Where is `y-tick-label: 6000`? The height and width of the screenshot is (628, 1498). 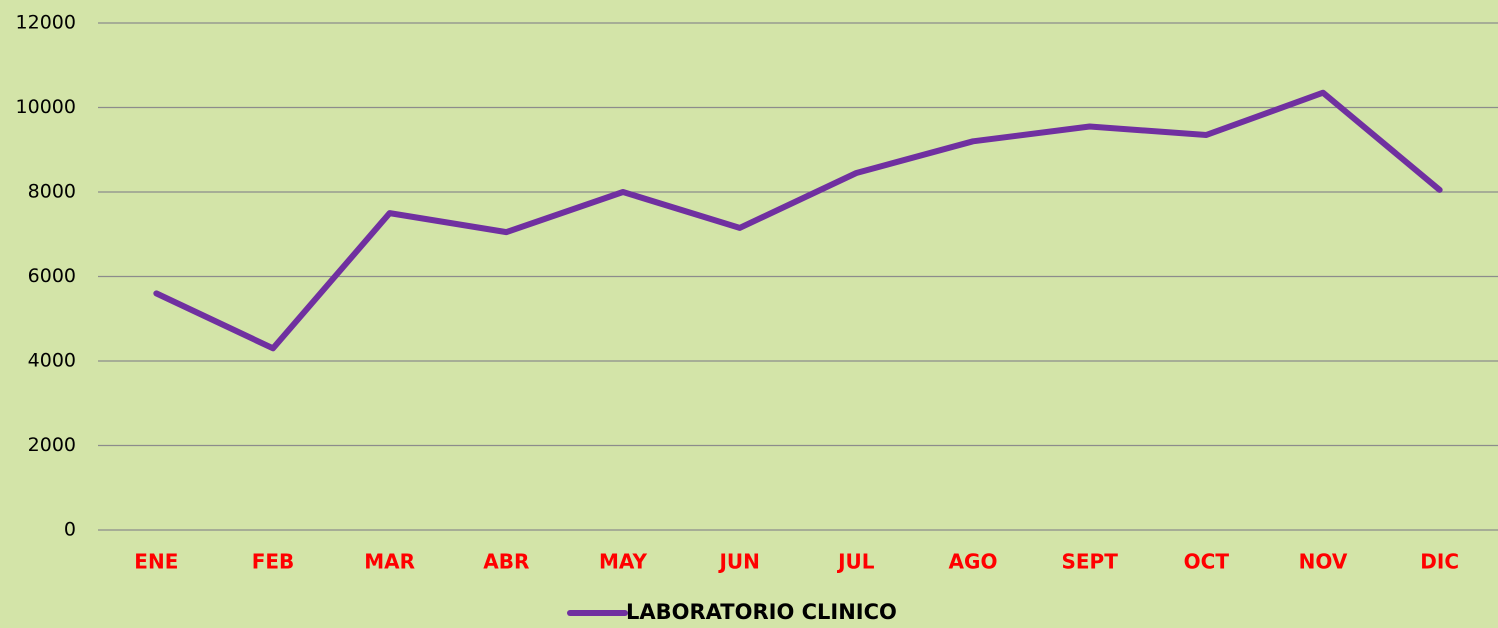
y-tick-label: 6000 is located at coordinates (52, 276).